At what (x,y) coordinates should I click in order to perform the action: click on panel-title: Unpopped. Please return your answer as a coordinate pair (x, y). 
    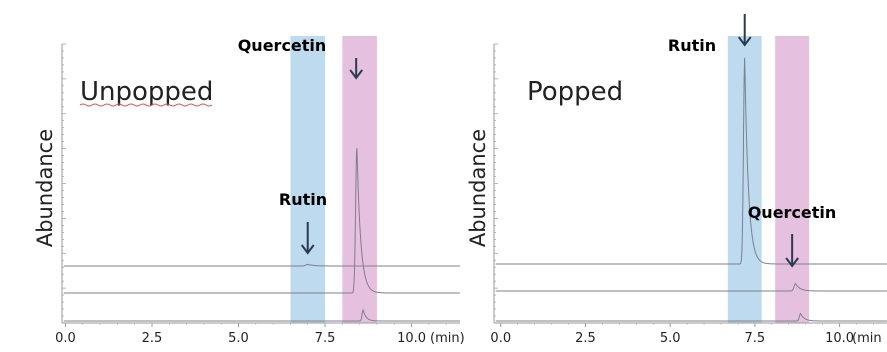
    Looking at the image, I should click on (146, 92).